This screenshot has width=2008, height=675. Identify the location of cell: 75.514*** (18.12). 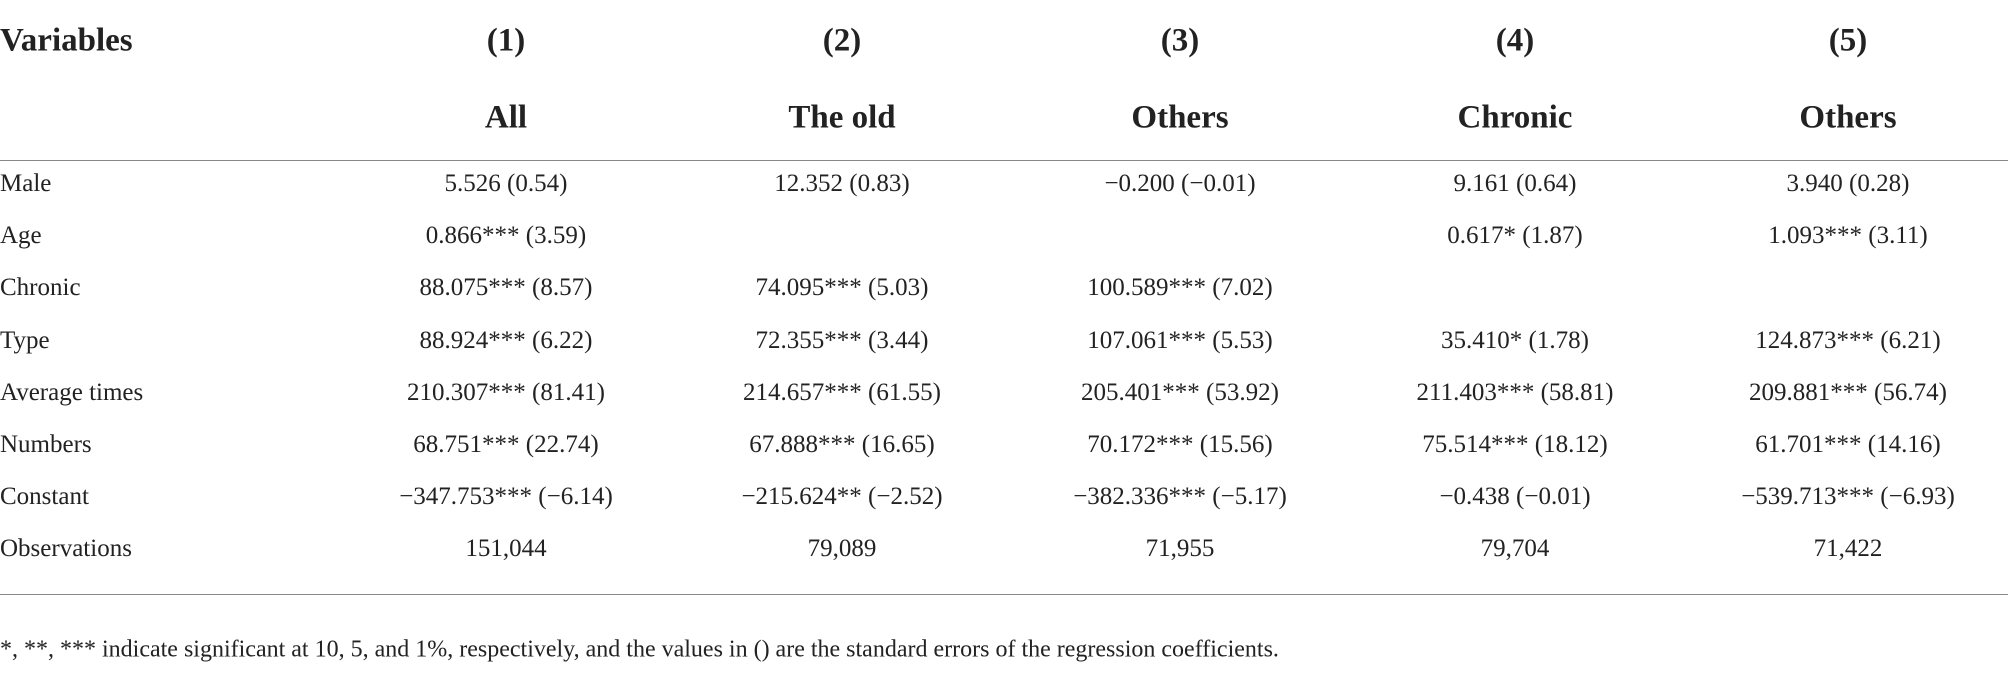
(1515, 444).